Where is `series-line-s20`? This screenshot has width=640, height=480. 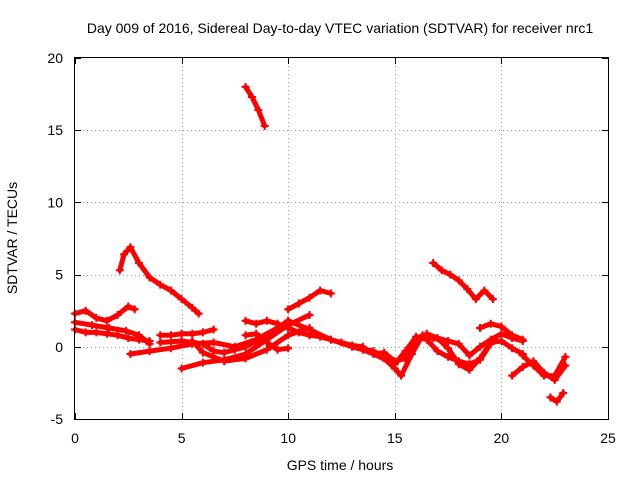 series-line-s20 is located at coordinates (538, 370).